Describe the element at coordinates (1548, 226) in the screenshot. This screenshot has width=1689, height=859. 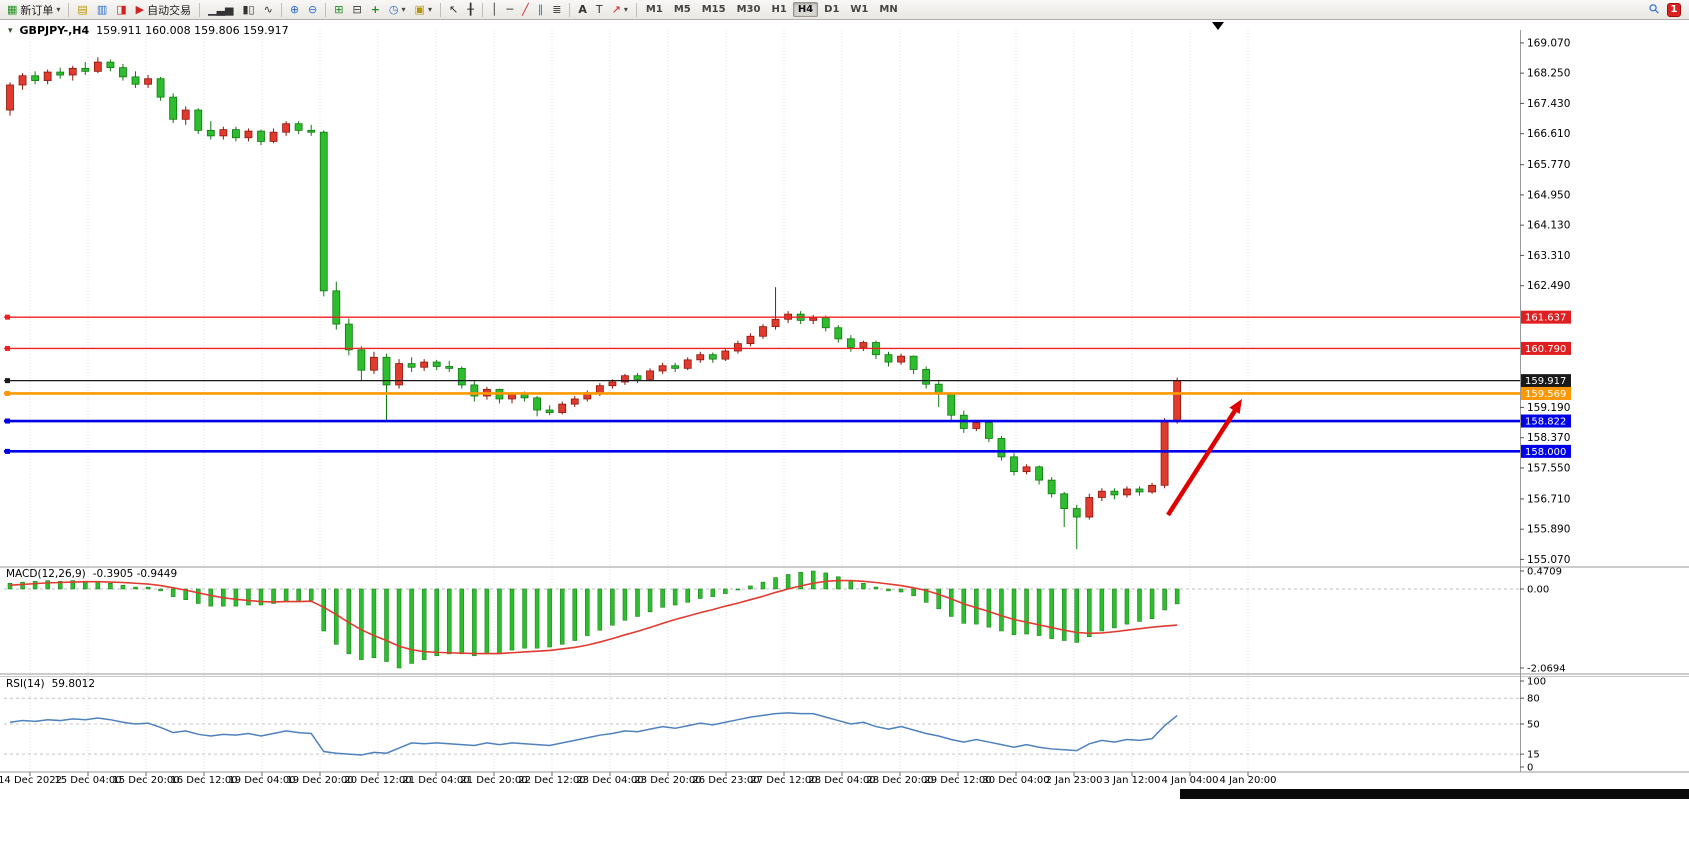
I see `svg-text: 164.130` at that location.